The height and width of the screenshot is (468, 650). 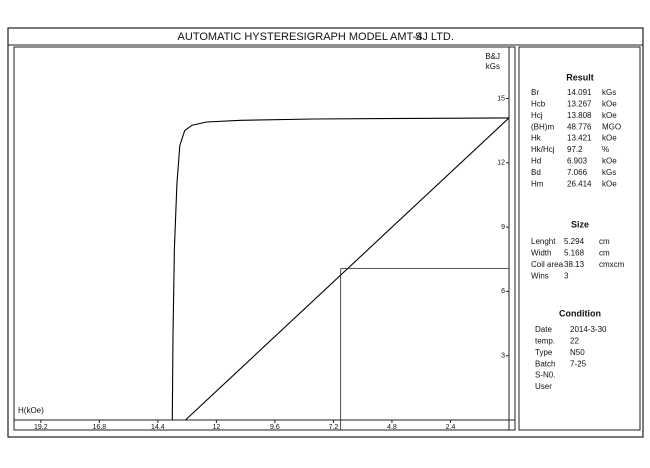 I want to click on row-value: 38.13, so click(x=574, y=264).